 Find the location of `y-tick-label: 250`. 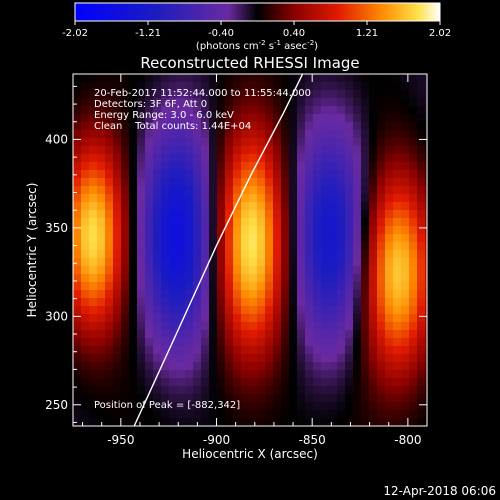

y-tick-label: 250 is located at coordinates (56, 405).